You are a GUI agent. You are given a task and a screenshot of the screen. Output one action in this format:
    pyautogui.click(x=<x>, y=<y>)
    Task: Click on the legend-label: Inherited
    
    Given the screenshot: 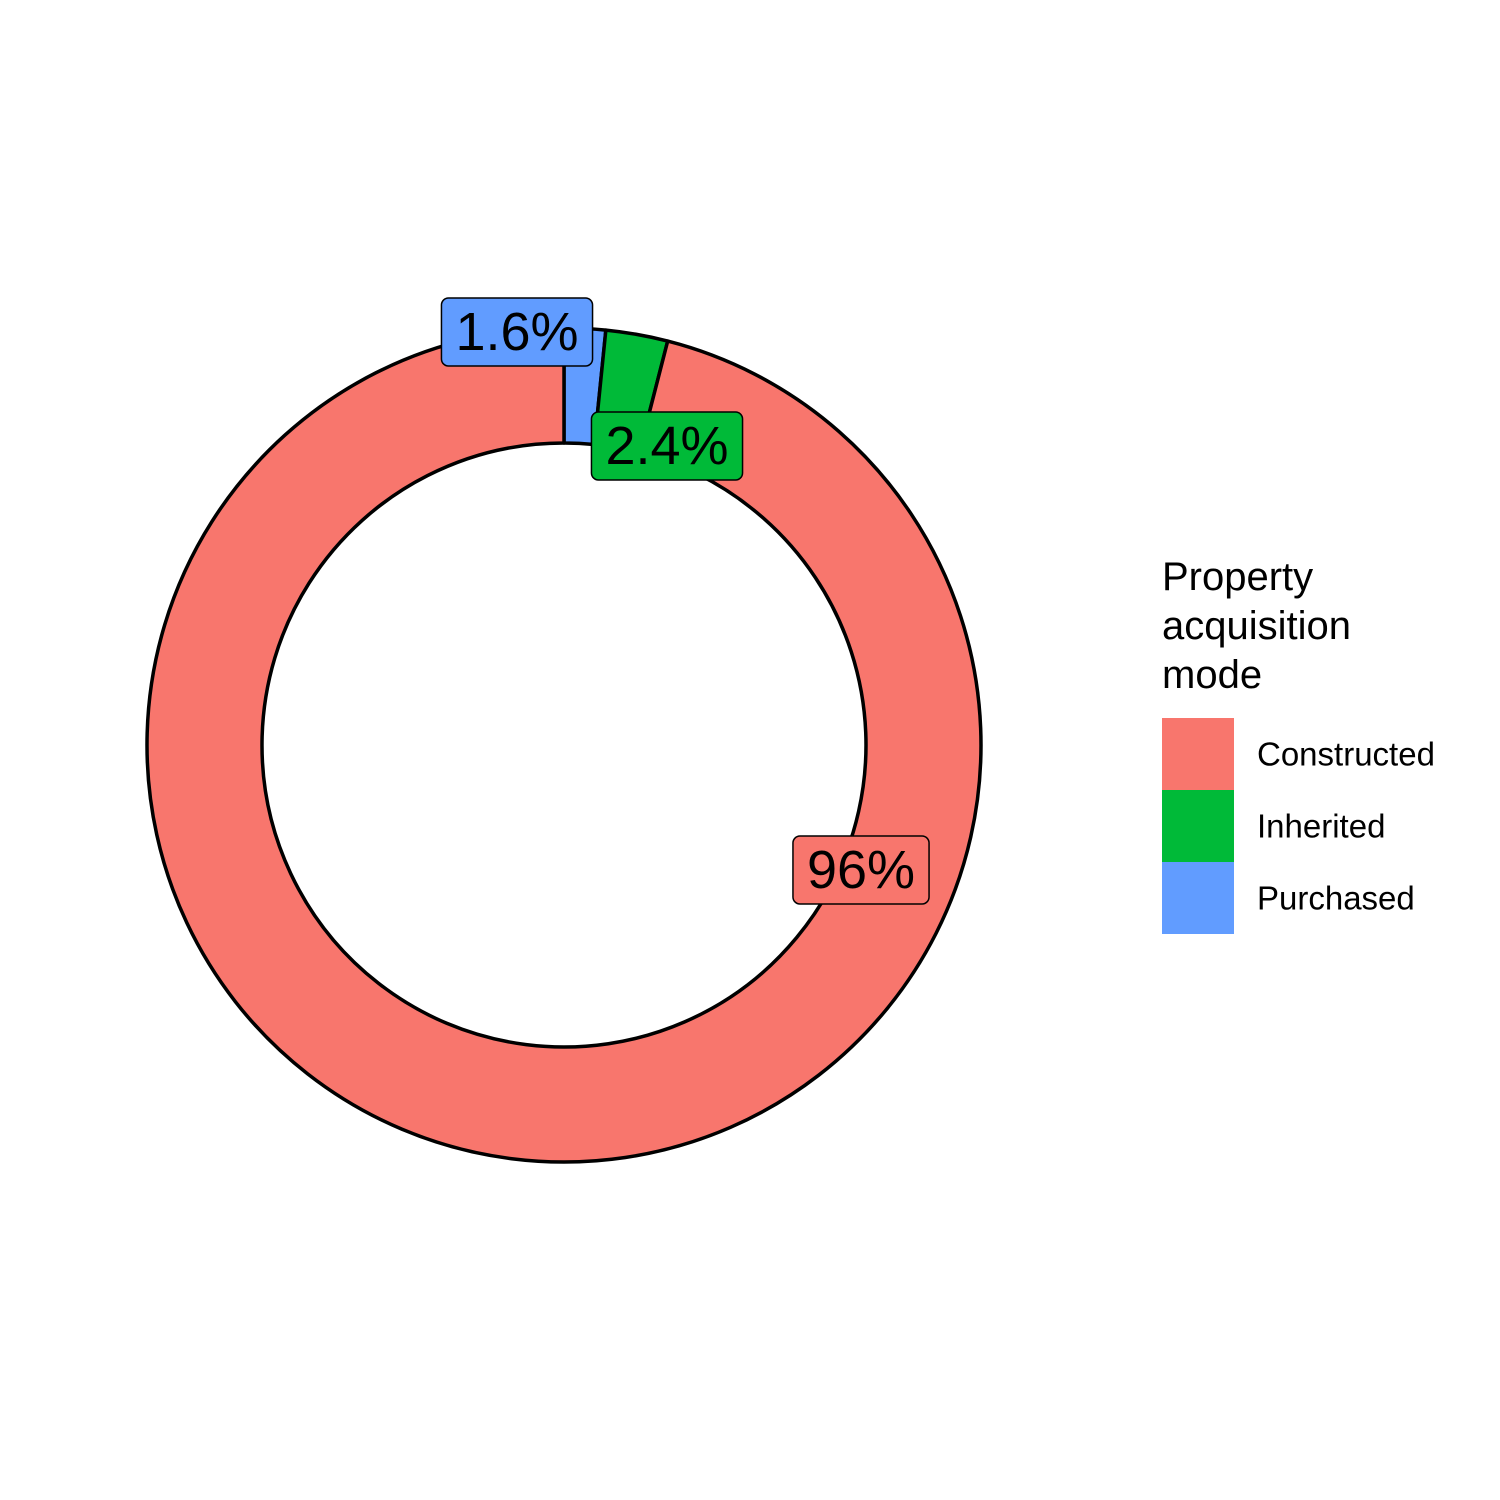 What is the action you would take?
    pyautogui.click(x=1321, y=826)
    